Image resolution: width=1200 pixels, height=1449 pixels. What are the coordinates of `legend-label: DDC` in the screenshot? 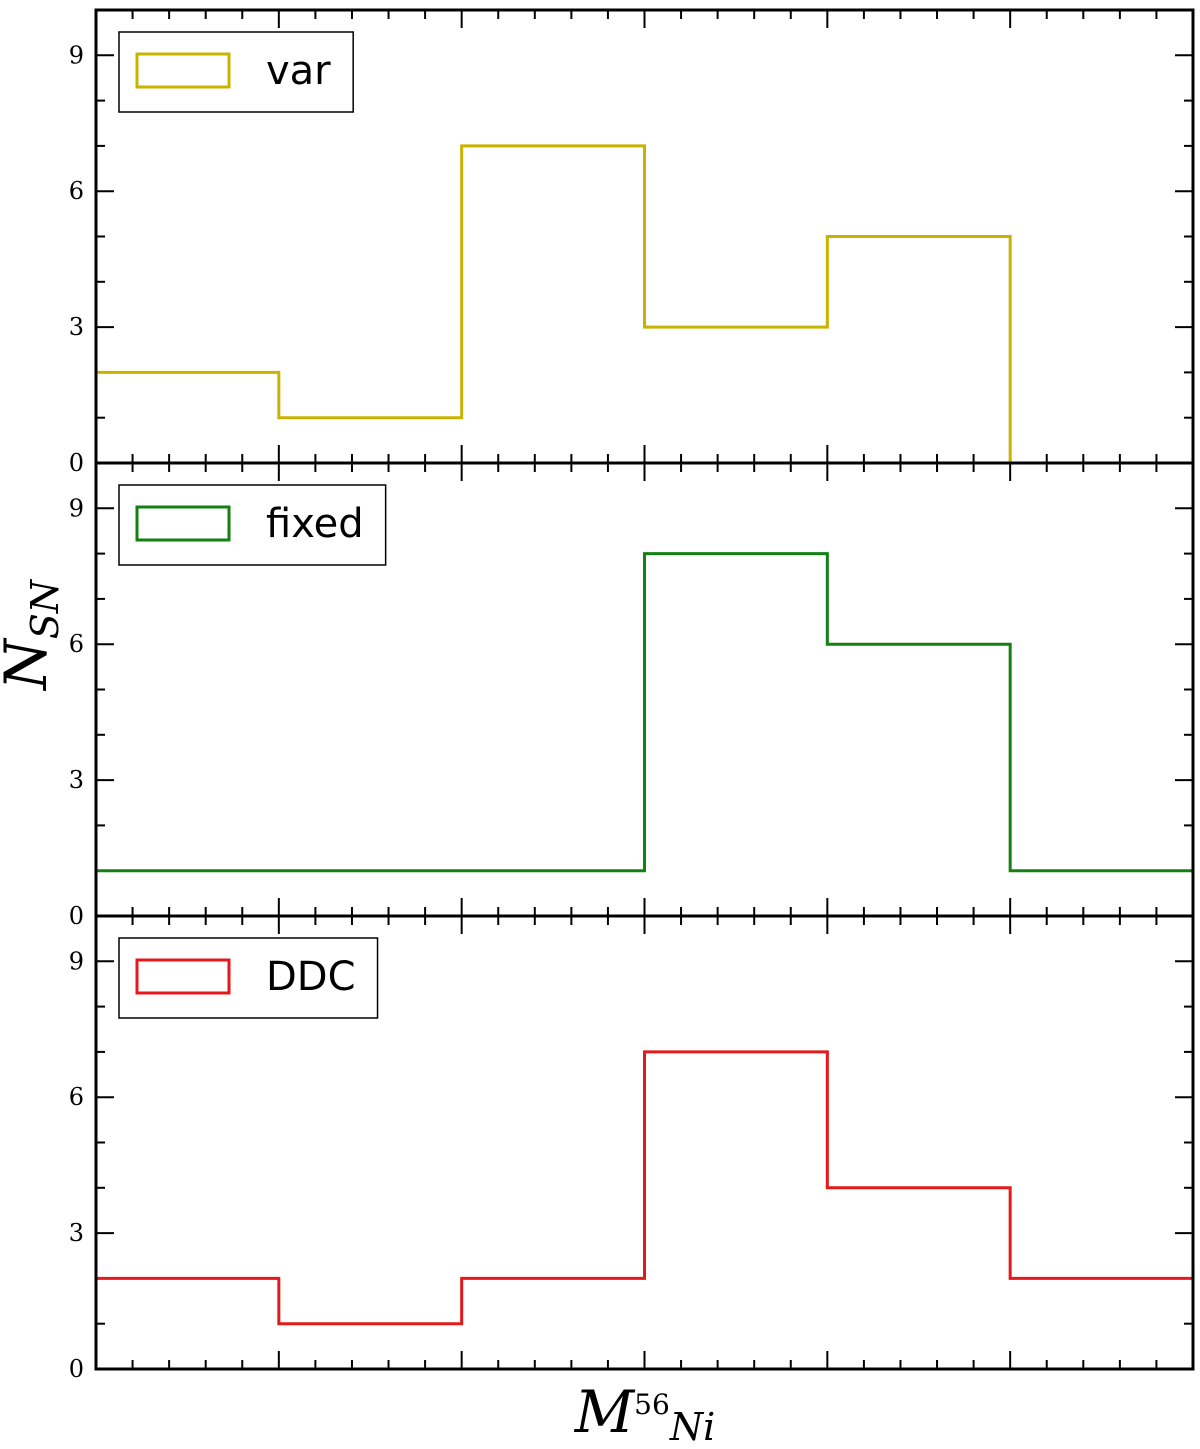 It's located at (311, 977).